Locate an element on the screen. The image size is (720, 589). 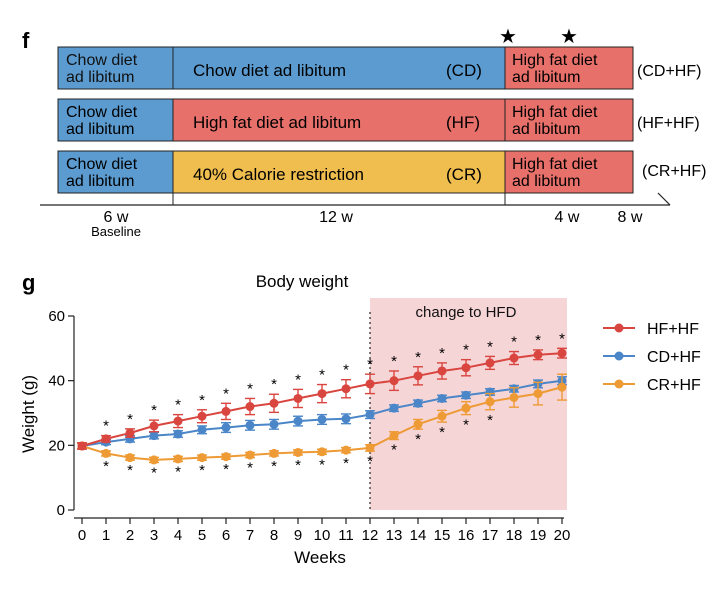
baseline-block is located at coordinates (115, 172).